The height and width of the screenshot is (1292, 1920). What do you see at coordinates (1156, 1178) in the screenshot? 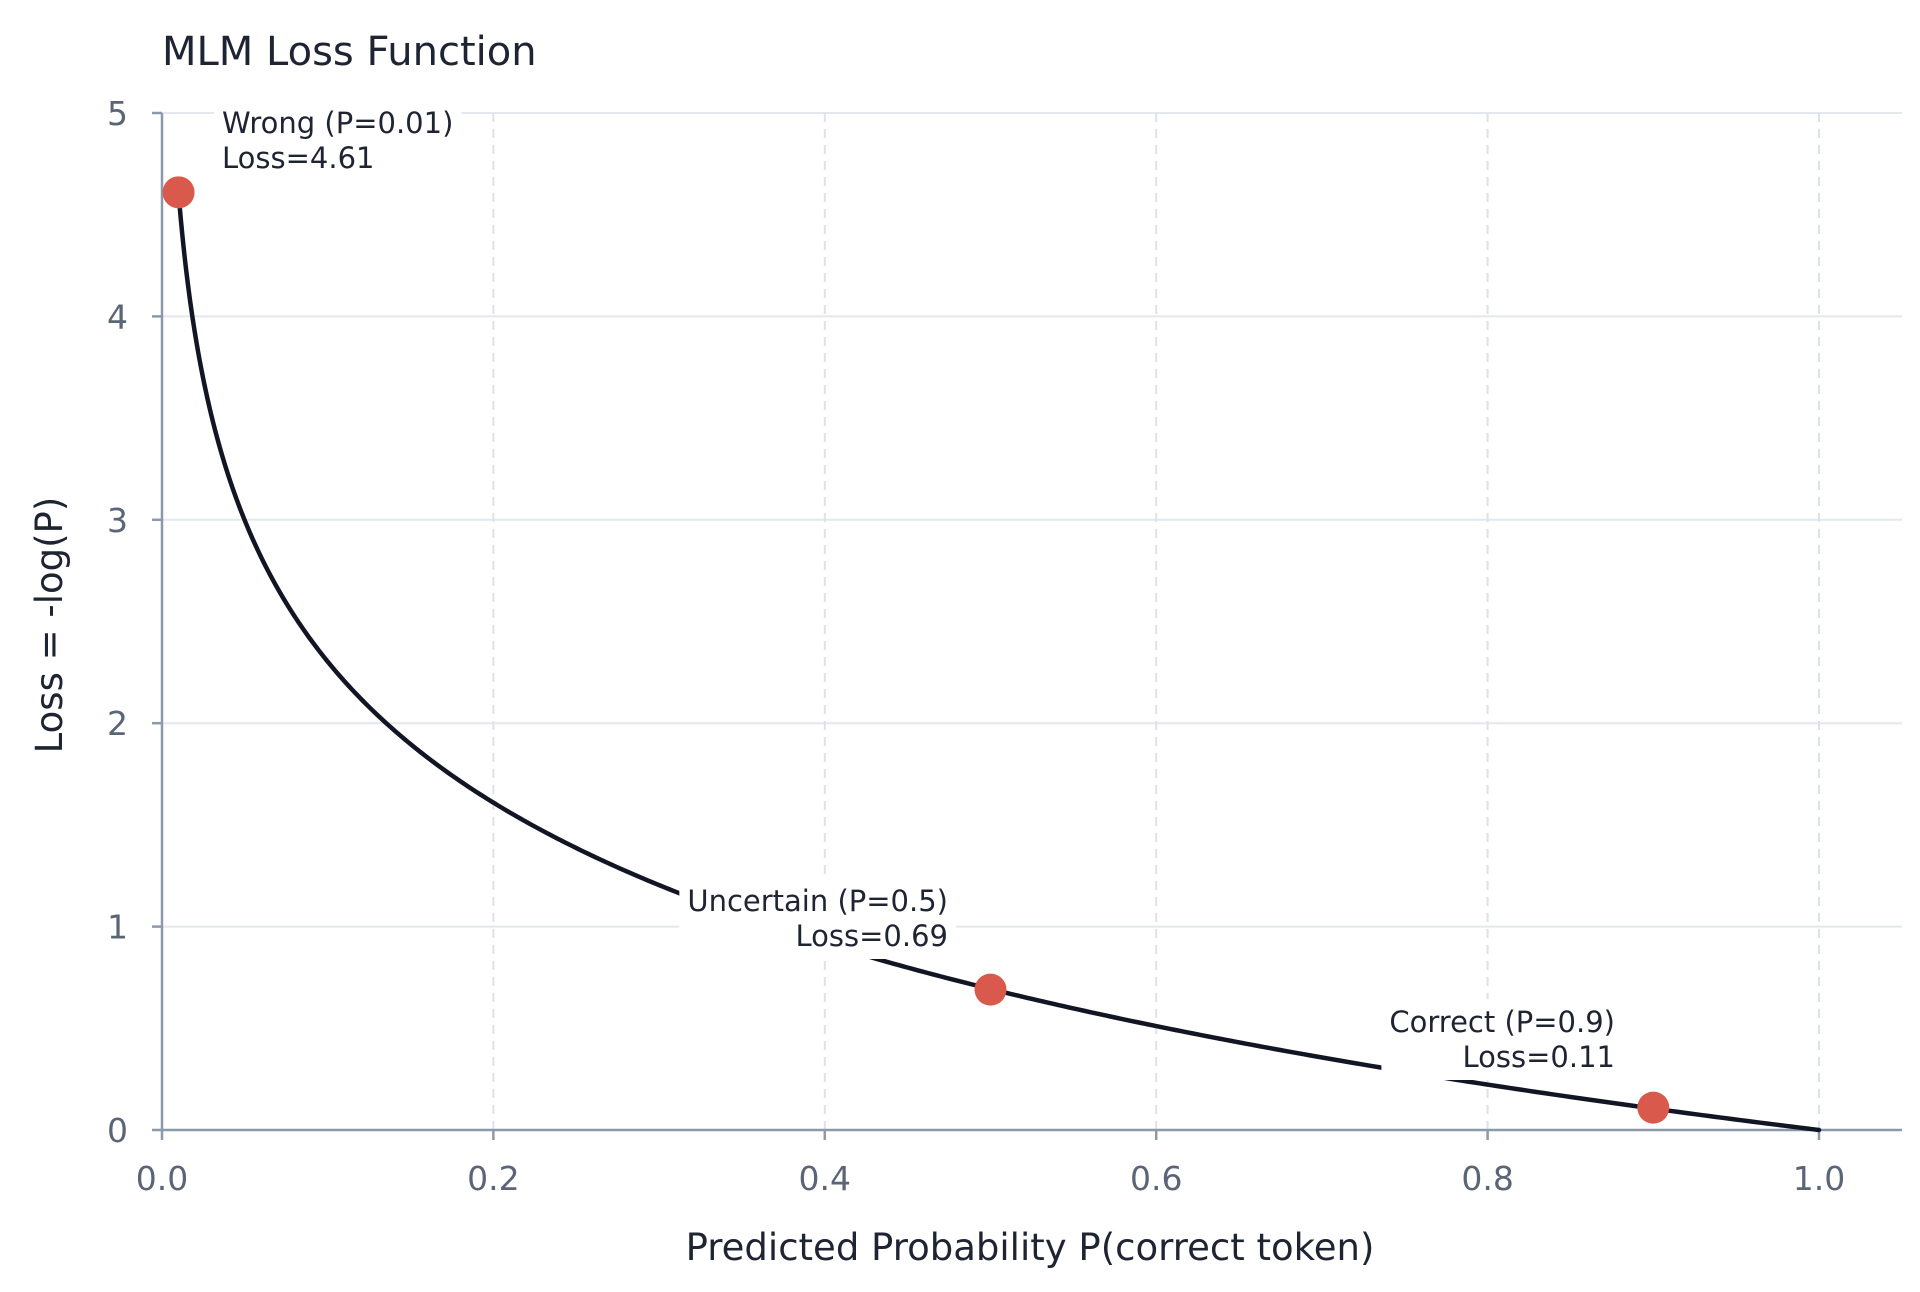
I see `x-tick-label: 0.6` at bounding box center [1156, 1178].